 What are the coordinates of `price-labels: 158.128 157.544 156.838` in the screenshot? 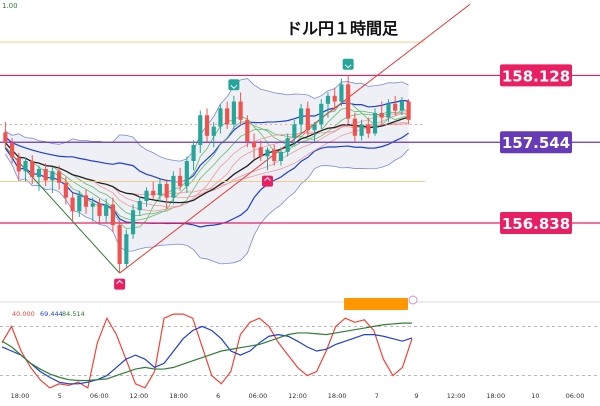 It's located at (536, 149).